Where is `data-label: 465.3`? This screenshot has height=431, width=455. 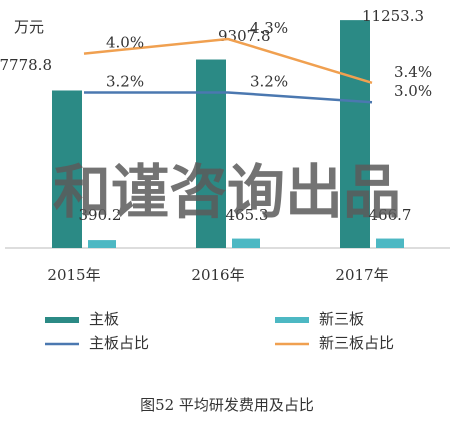
data-label: 465.3 is located at coordinates (247, 215).